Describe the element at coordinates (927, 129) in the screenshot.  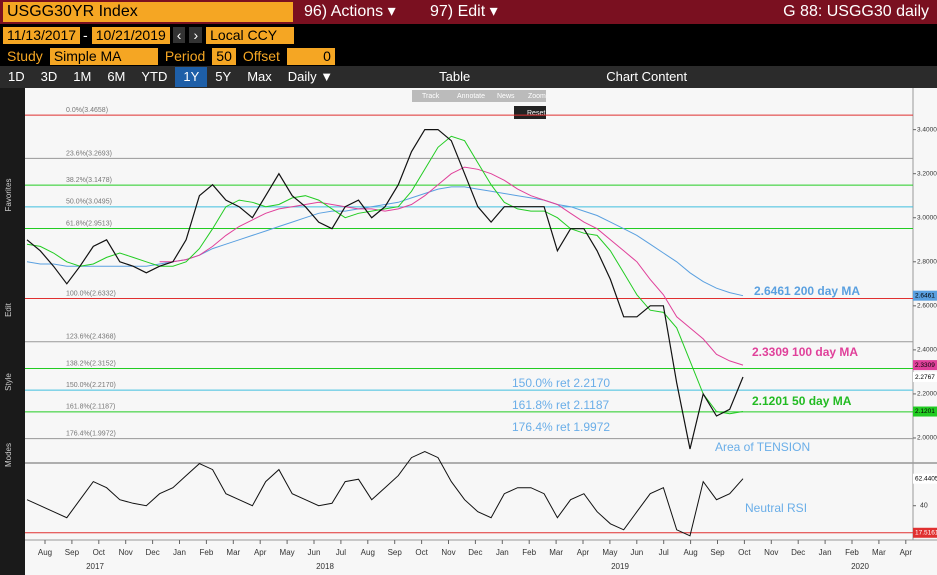
I see `y-tick-label: 3.4000` at that location.